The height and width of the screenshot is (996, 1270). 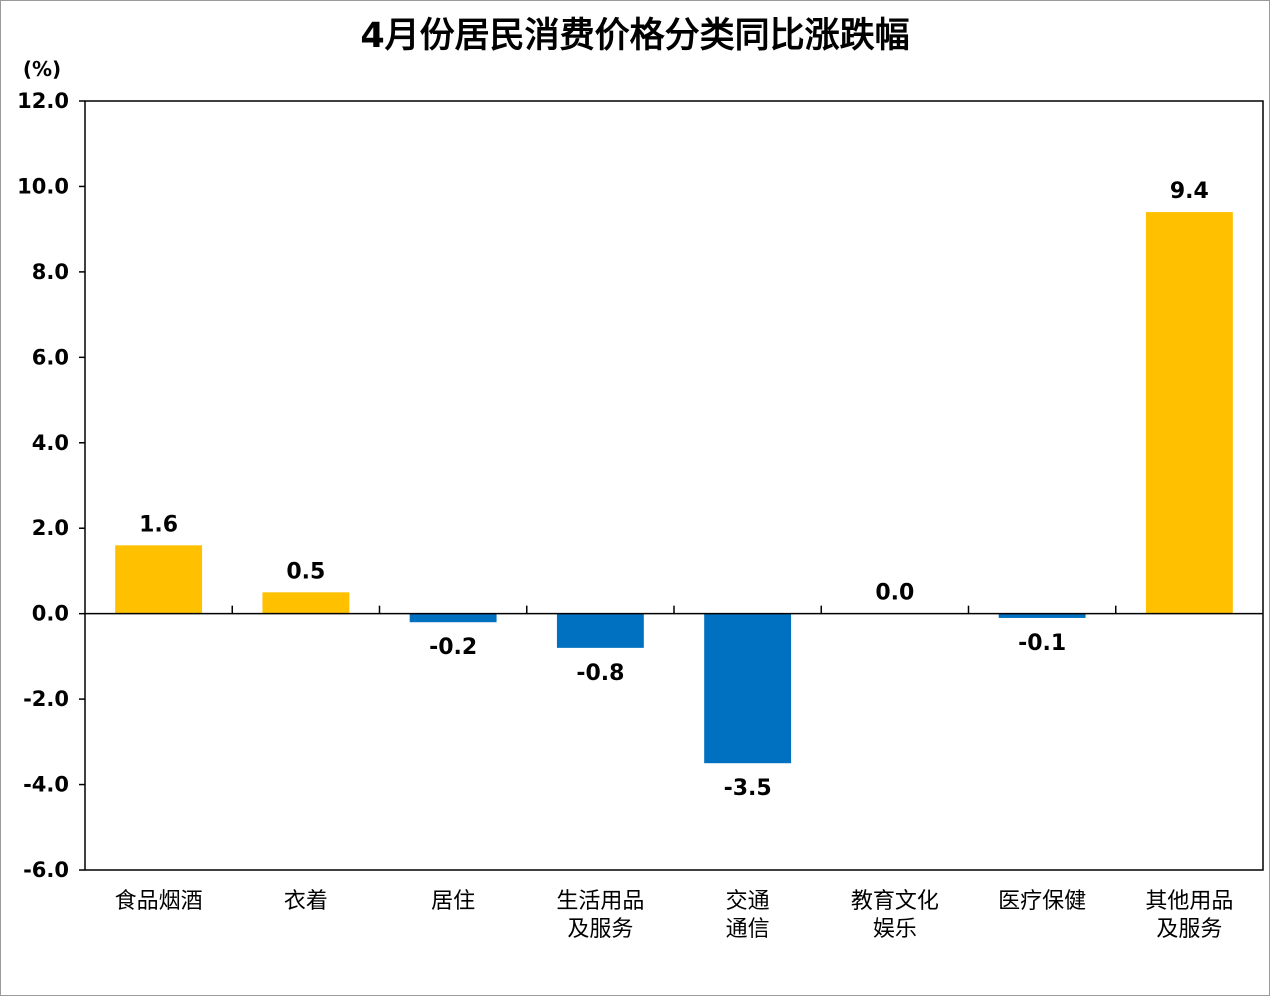 I want to click on category-label-7-line-0: 其他用品, so click(x=1189, y=901).